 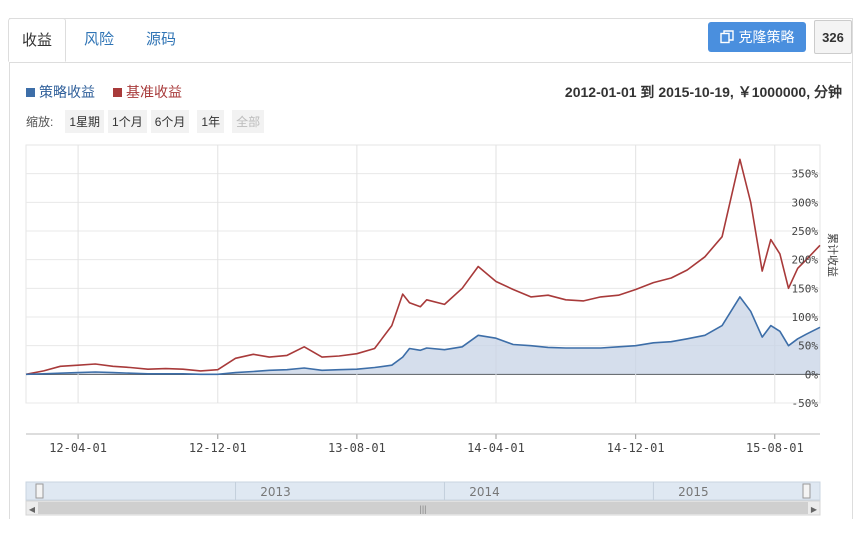 What do you see at coordinates (806, 491) in the screenshot?
I see `navigator-right-handle` at bounding box center [806, 491].